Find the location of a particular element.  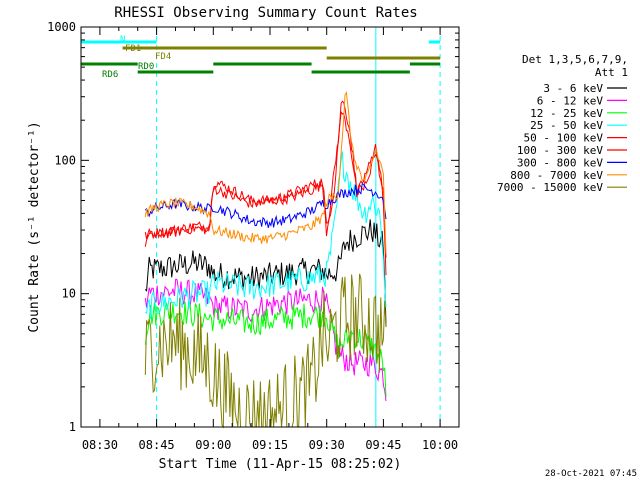

legend-label: 100 - 300 keV is located at coordinates (560, 150).